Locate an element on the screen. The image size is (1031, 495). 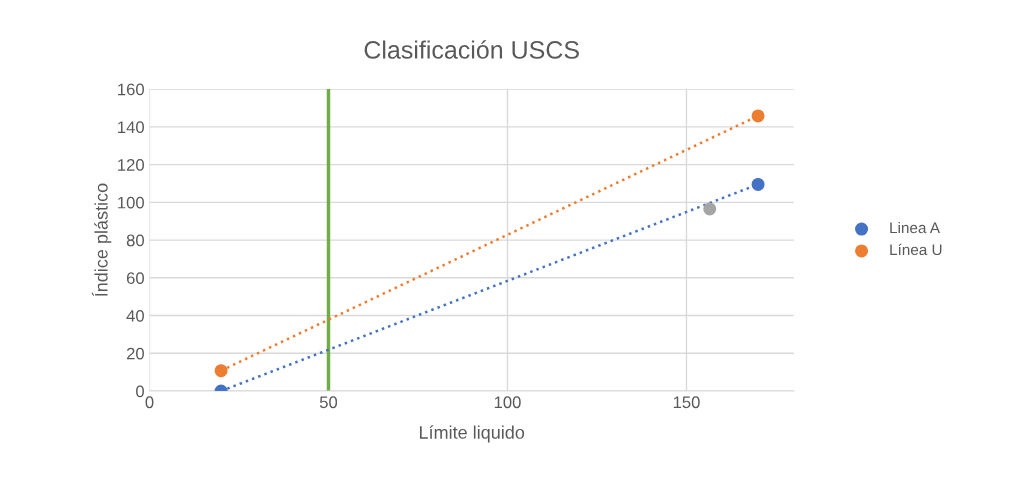
y-tick-label: 0 is located at coordinates (140, 391).